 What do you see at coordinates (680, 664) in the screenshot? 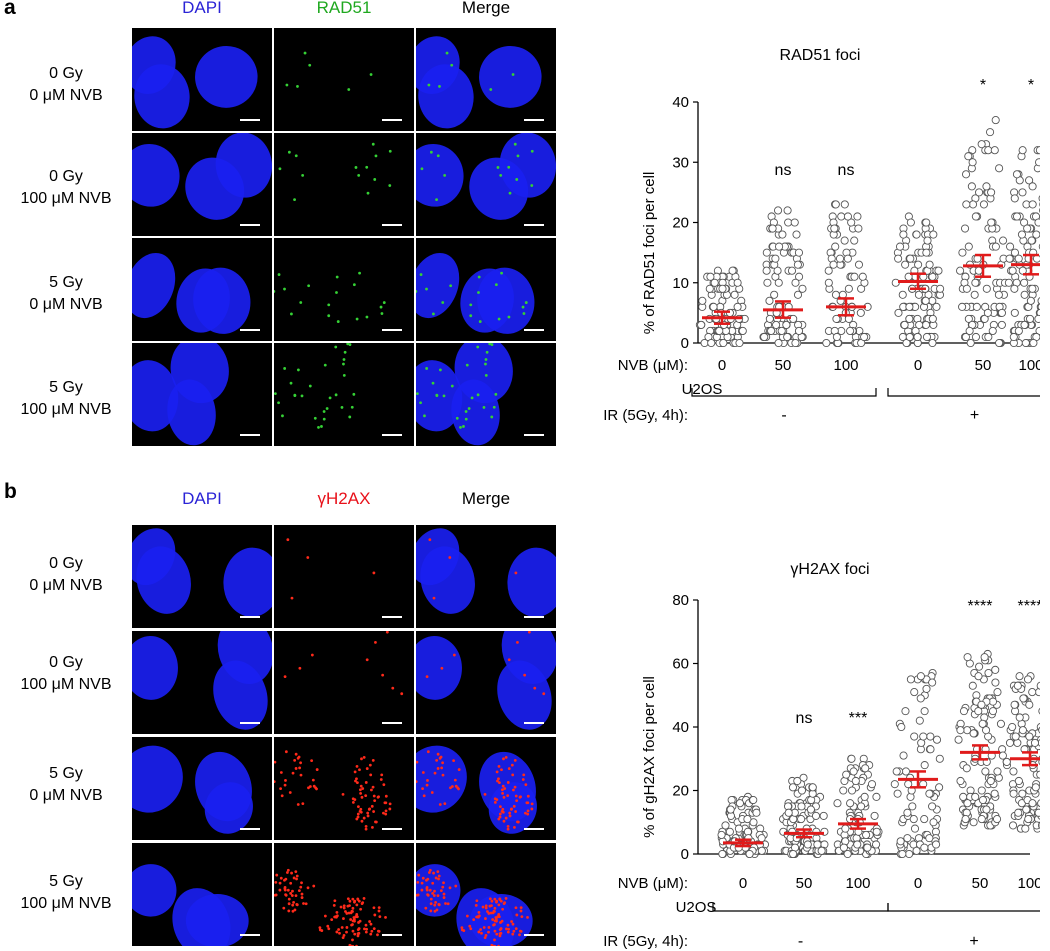
I see `y-tick-label: 60` at bounding box center [680, 664].